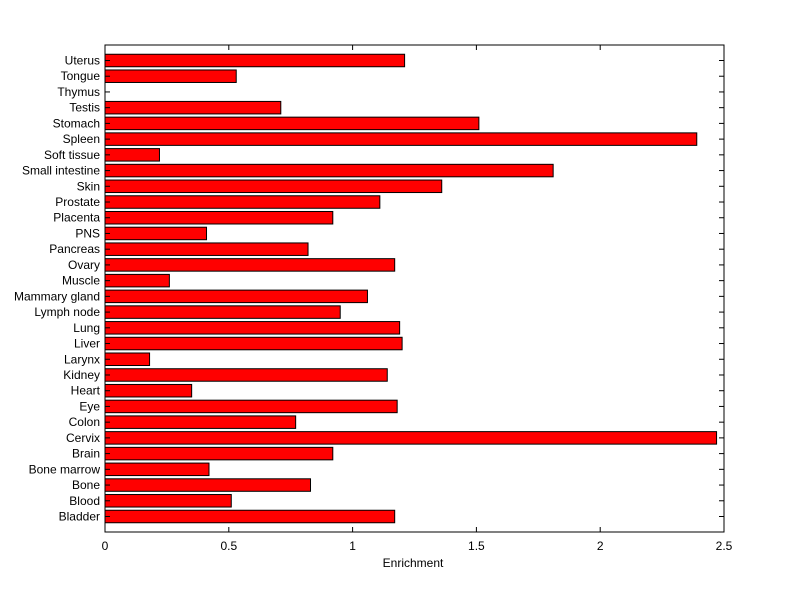 The image size is (800, 599). What do you see at coordinates (76, 218) in the screenshot?
I see `y-tick-label-placenta: Placenta` at bounding box center [76, 218].